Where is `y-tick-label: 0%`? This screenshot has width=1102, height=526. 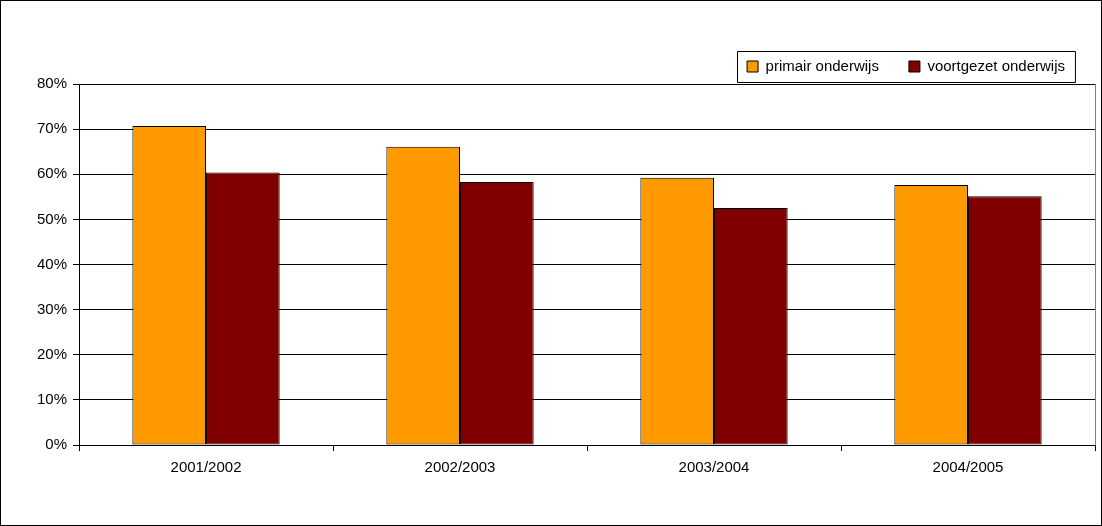 y-tick-label: 0% is located at coordinates (56, 444).